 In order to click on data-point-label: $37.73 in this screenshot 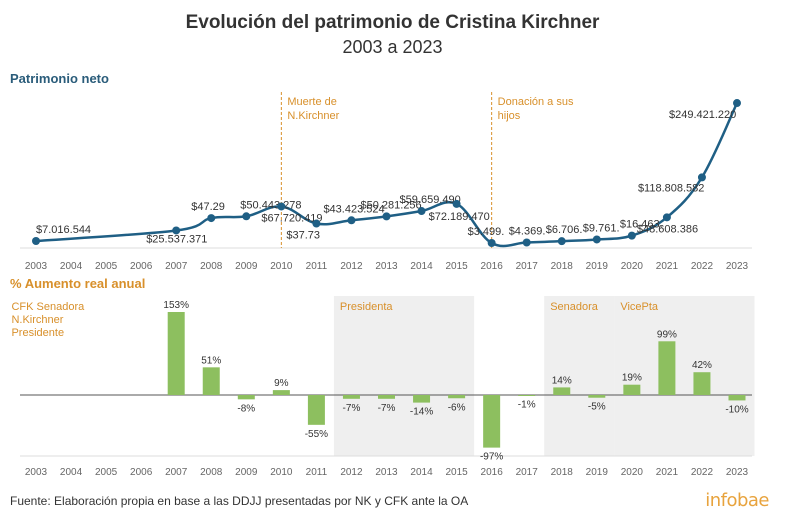, I will do `click(303, 236)`.